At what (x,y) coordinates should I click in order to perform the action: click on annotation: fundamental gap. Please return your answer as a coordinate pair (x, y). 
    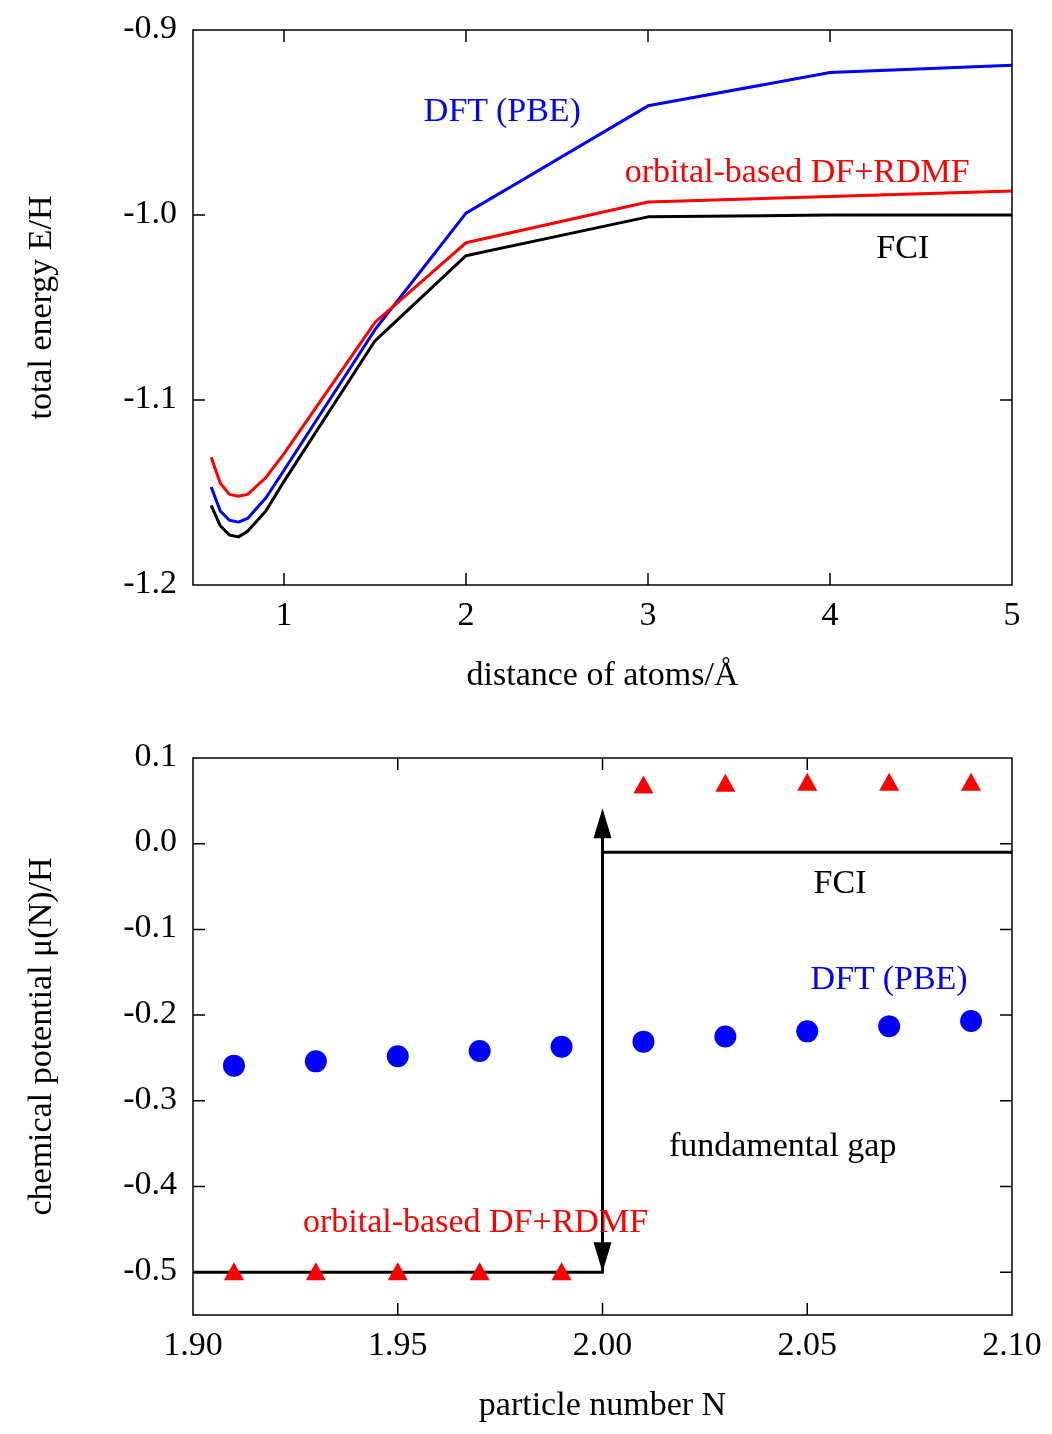
    Looking at the image, I should click on (782, 1144).